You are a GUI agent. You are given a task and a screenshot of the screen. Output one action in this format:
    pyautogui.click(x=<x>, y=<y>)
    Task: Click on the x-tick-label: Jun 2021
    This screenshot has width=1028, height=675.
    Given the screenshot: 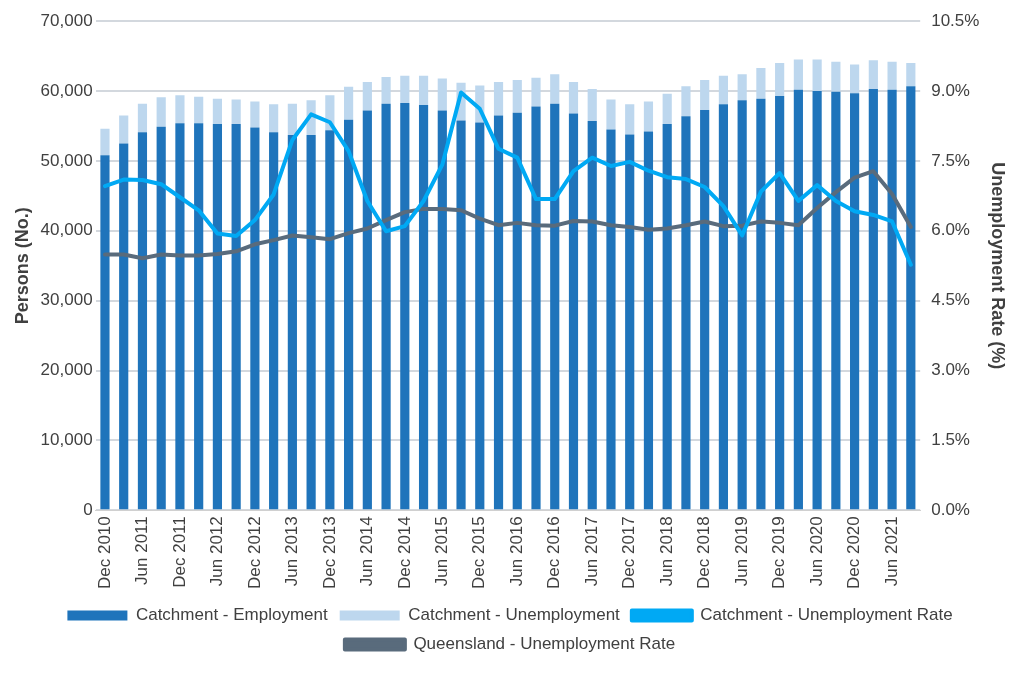 What is the action you would take?
    pyautogui.click(x=891, y=551)
    